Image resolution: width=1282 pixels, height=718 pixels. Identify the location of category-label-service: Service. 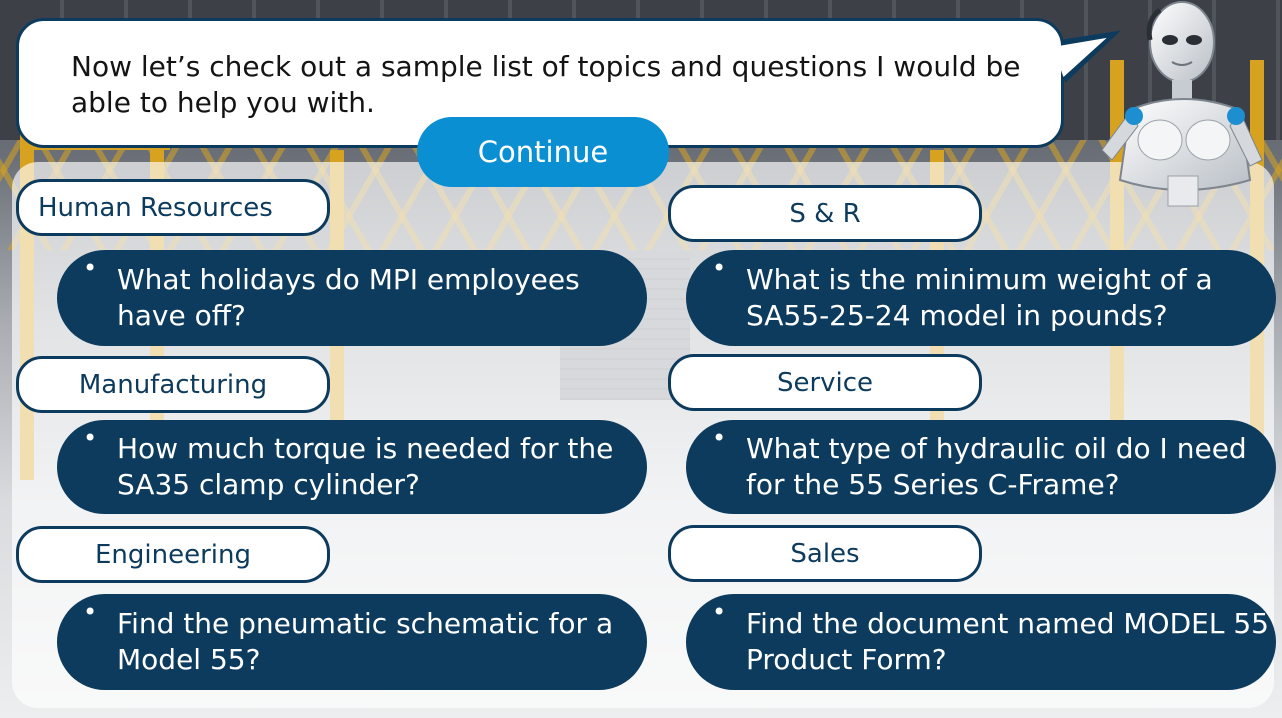
(825, 382).